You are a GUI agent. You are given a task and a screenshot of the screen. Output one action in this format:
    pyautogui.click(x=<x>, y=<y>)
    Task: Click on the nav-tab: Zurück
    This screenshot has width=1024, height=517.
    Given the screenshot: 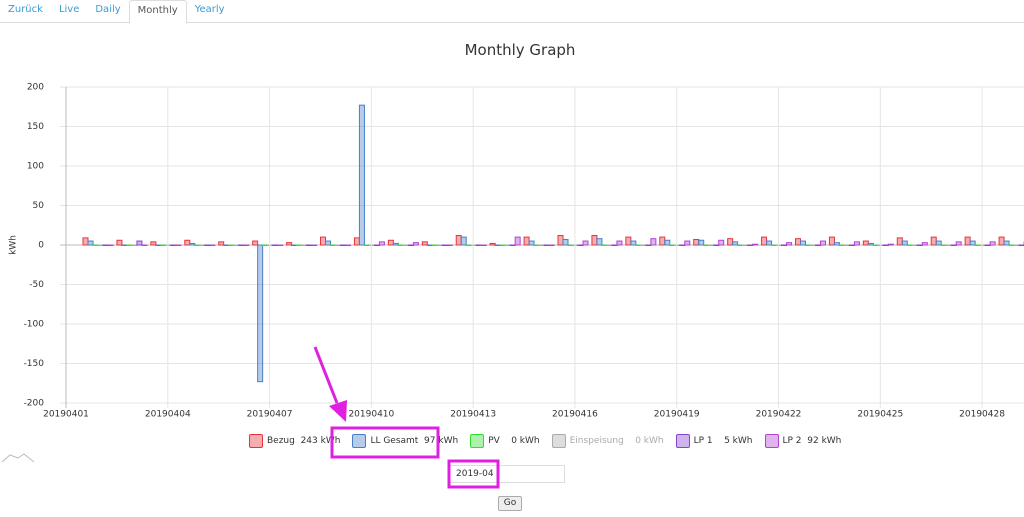 What is the action you would take?
    pyautogui.click(x=25, y=9)
    